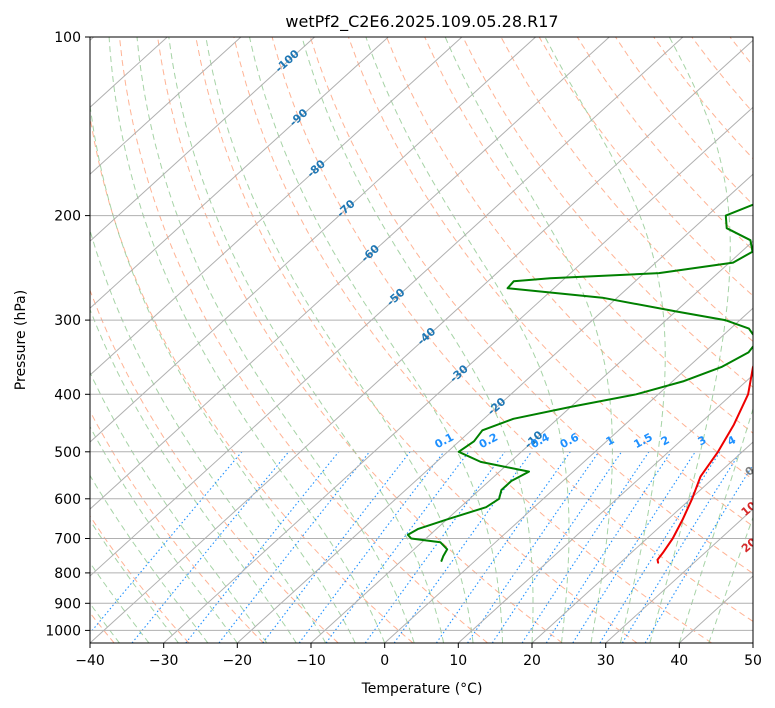 The height and width of the screenshot is (708, 775). Describe the element at coordinates (384, 661) in the screenshot. I see `x-tick-label: 0` at that location.